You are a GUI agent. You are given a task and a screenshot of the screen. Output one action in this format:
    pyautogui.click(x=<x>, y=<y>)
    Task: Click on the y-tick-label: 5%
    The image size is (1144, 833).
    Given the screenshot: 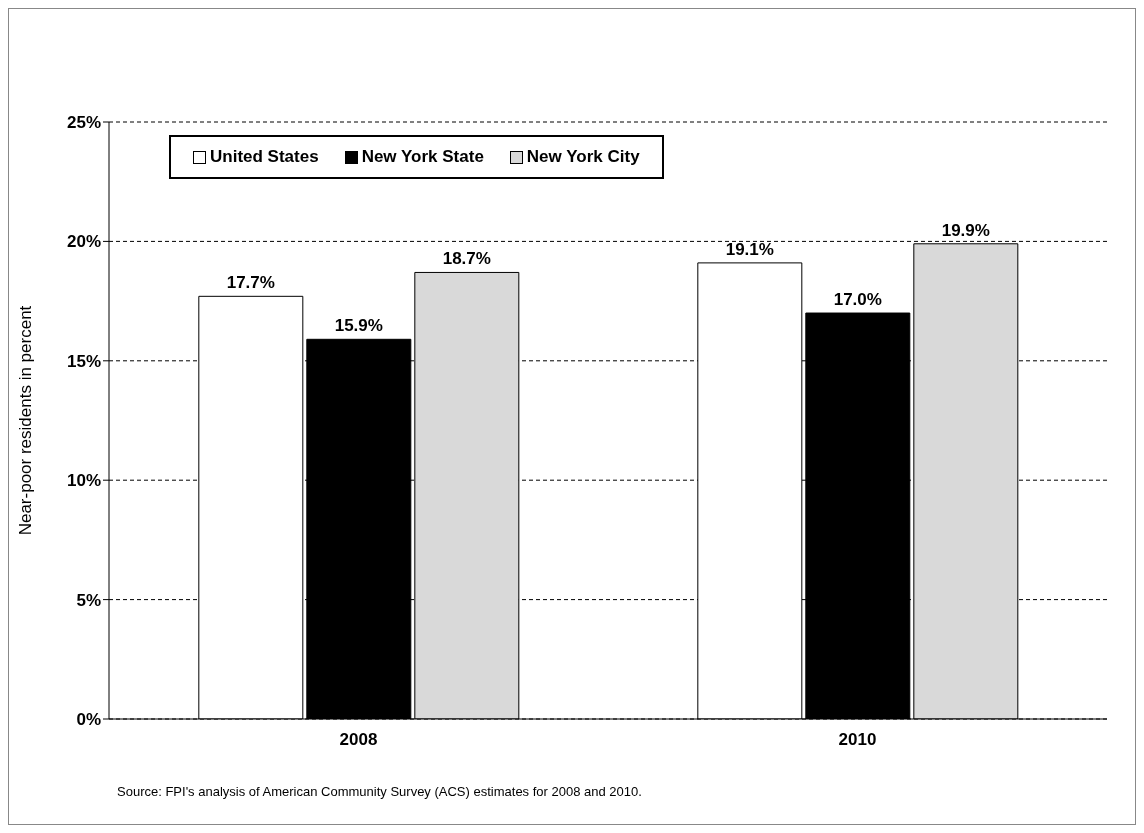 What is the action you would take?
    pyautogui.click(x=88, y=600)
    